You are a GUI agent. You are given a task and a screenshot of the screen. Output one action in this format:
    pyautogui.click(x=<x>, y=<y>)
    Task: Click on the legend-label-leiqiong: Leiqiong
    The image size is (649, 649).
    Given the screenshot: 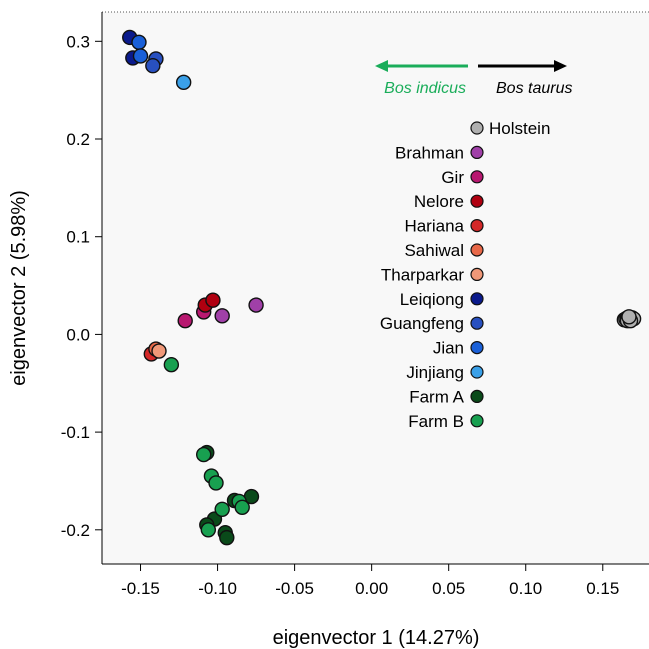 What is the action you would take?
    pyautogui.click(x=432, y=299)
    